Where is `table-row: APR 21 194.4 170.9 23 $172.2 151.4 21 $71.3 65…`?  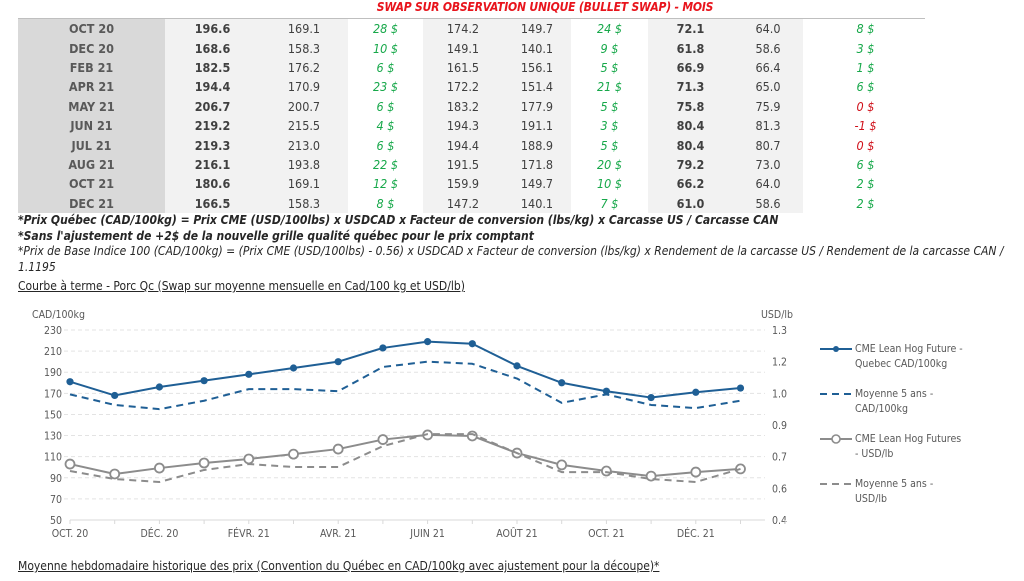 table-row: APR 21 194.4 170.9 23 $172.2 151.4 21 $71.3 65… is located at coordinates (473, 87).